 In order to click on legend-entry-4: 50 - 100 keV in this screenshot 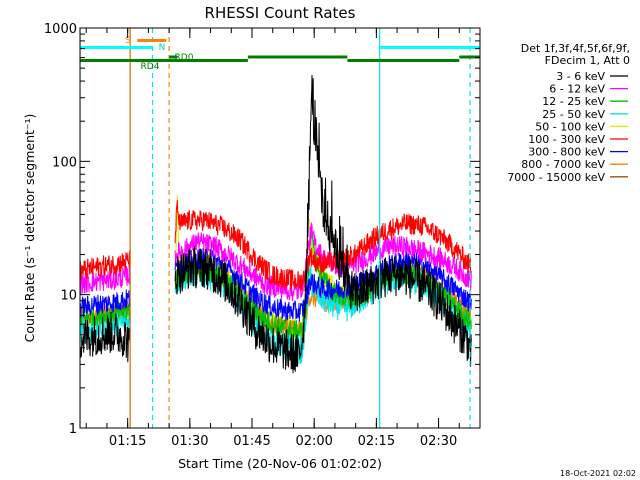, I will do `click(570, 126)`.